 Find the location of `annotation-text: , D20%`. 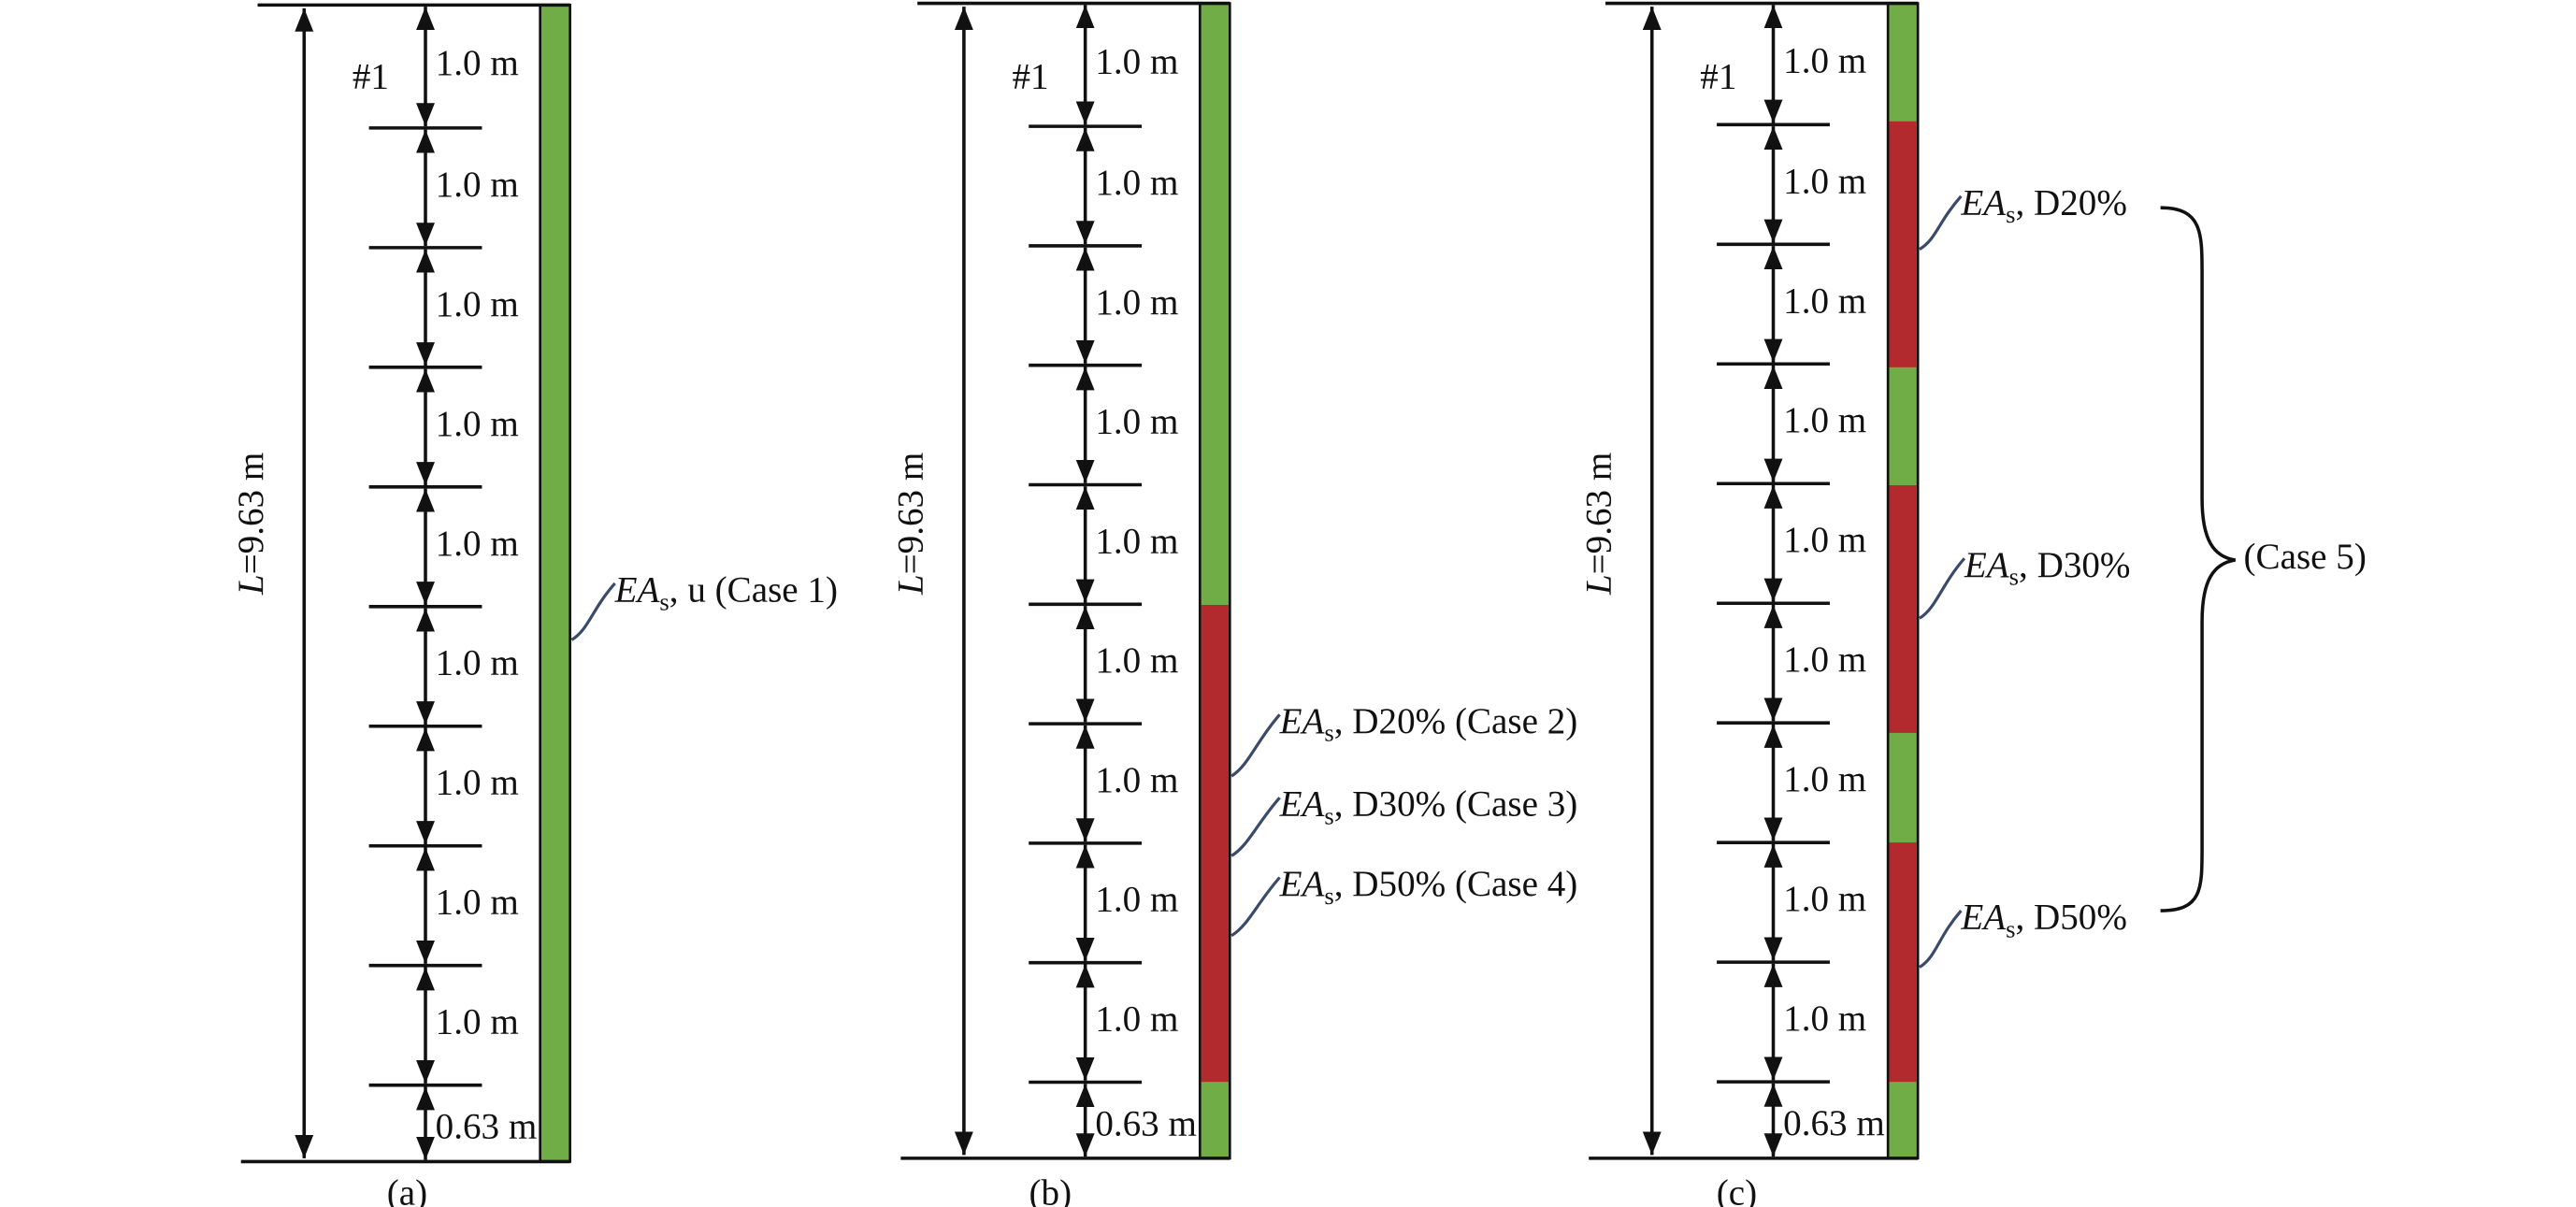

annotation-text: , D20% is located at coordinates (2070, 202).